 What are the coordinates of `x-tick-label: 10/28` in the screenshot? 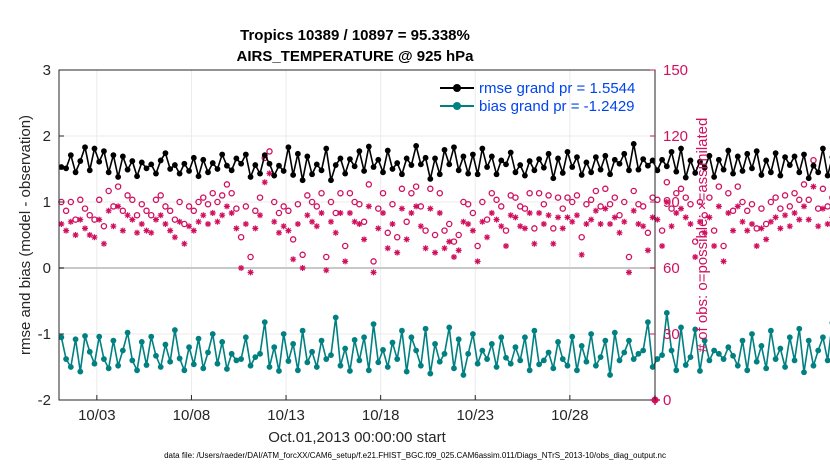 It's located at (570, 415).